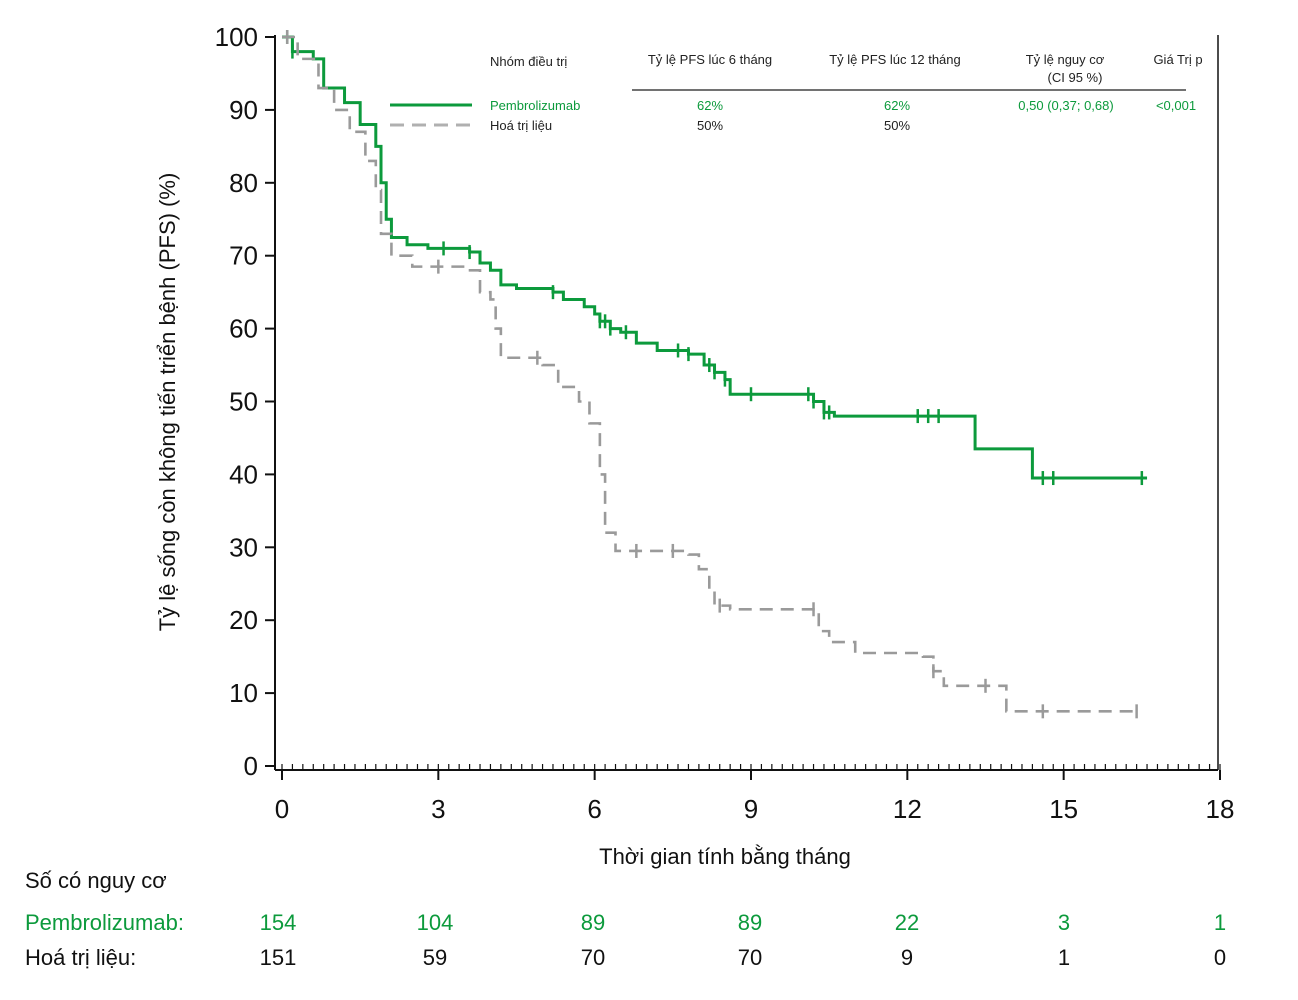 Image resolution: width=1298 pixels, height=1000 pixels. Describe the element at coordinates (1065, 59) in the screenshot. I see `header-hr: Tỷ lệ nguy cơ` at that location.